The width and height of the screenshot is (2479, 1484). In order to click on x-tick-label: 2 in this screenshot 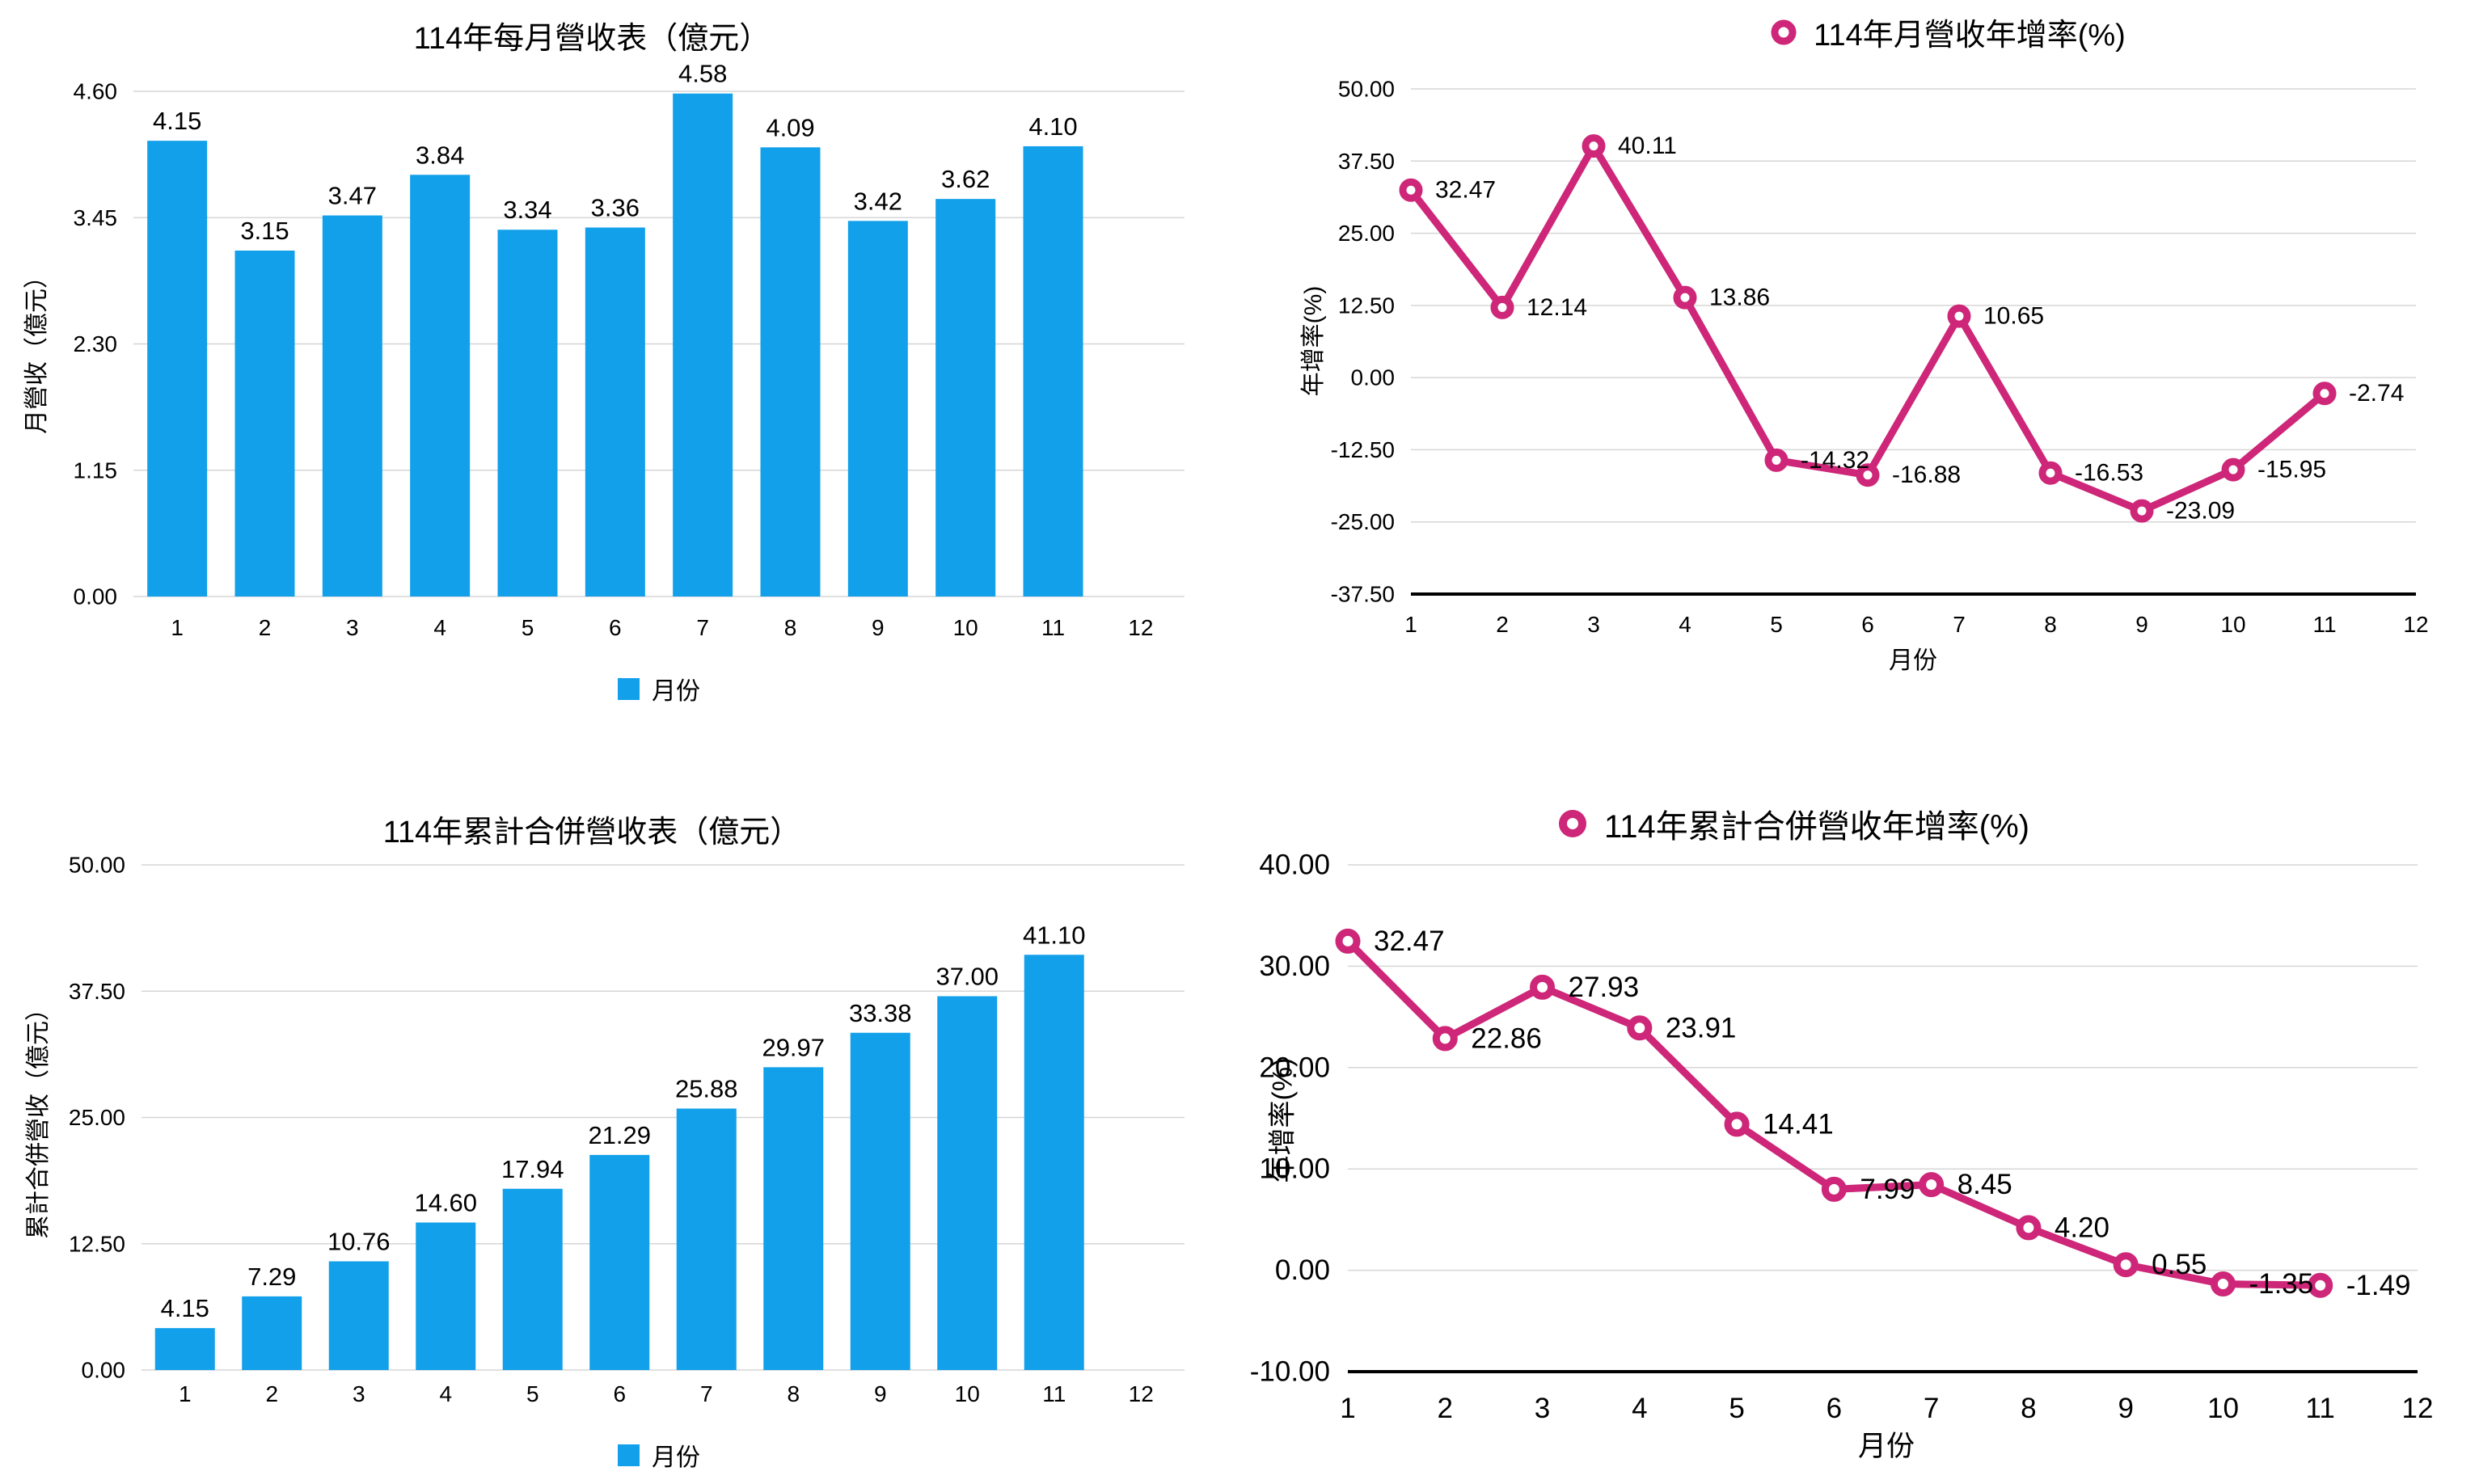, I will do `click(265, 627)`.